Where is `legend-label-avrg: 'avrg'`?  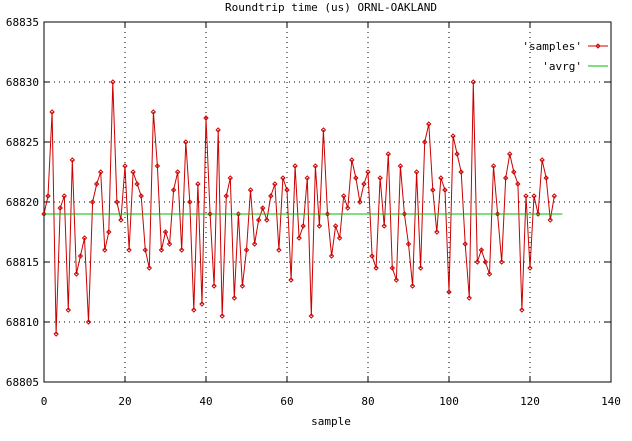 legend-label-avrg: 'avrg' is located at coordinates (562, 66).